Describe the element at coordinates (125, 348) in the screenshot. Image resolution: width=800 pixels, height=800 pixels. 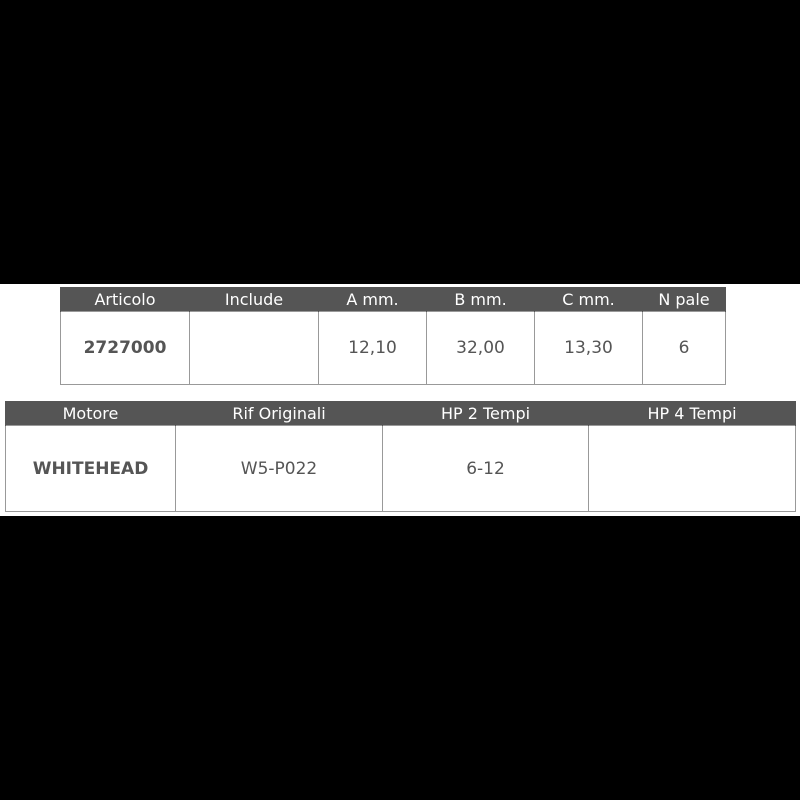
I see `cell-articolo: 2727000` at that location.